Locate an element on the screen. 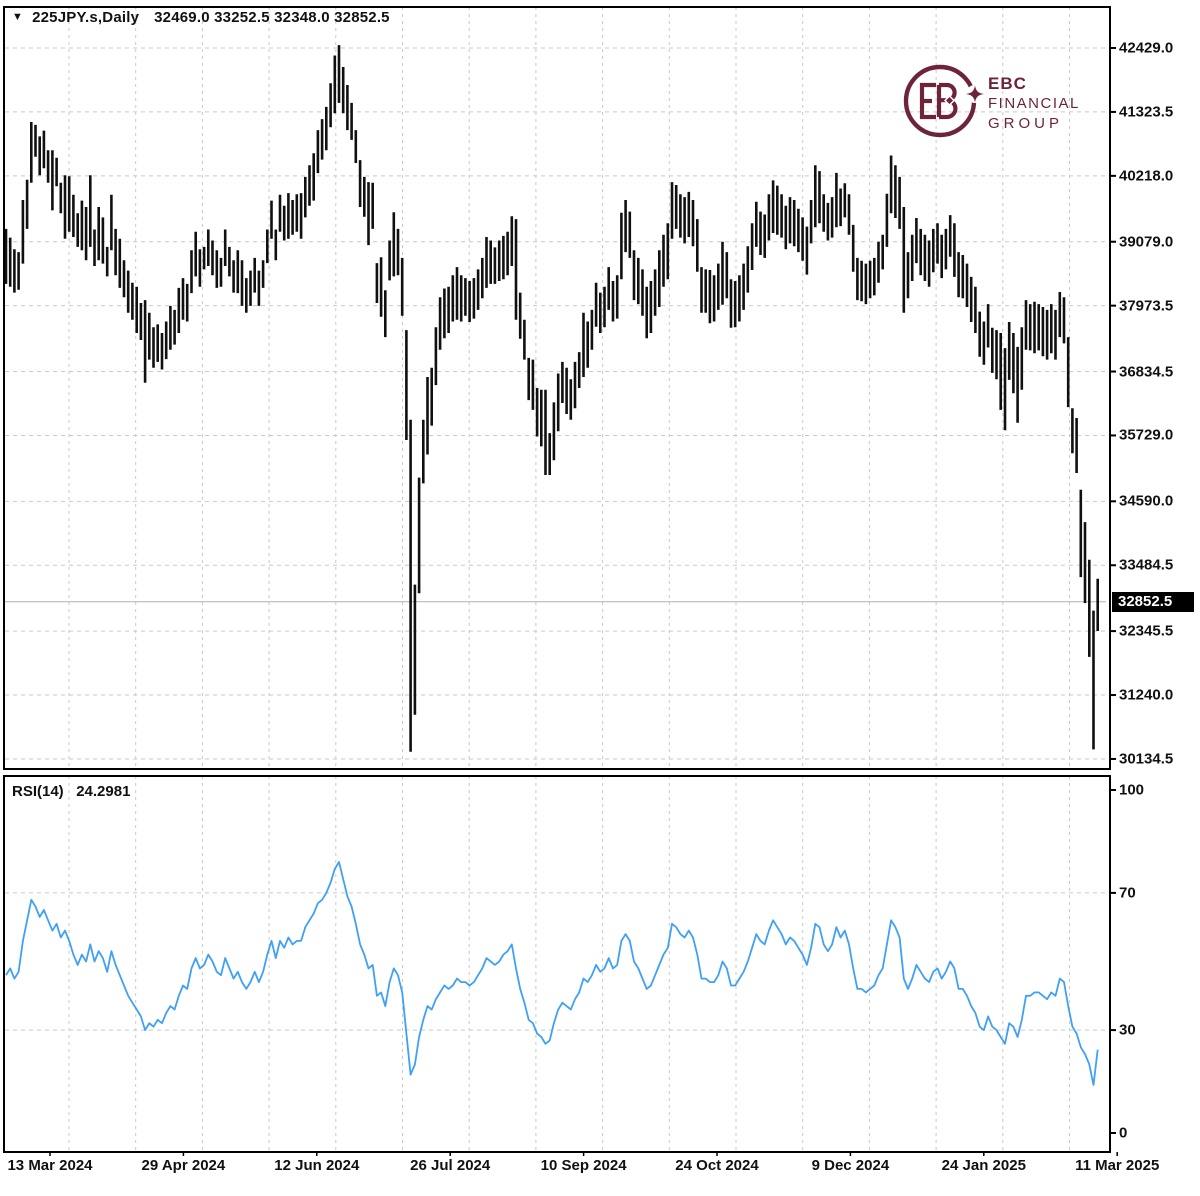  logo-line-2: FINANCIAL is located at coordinates (1034, 103).